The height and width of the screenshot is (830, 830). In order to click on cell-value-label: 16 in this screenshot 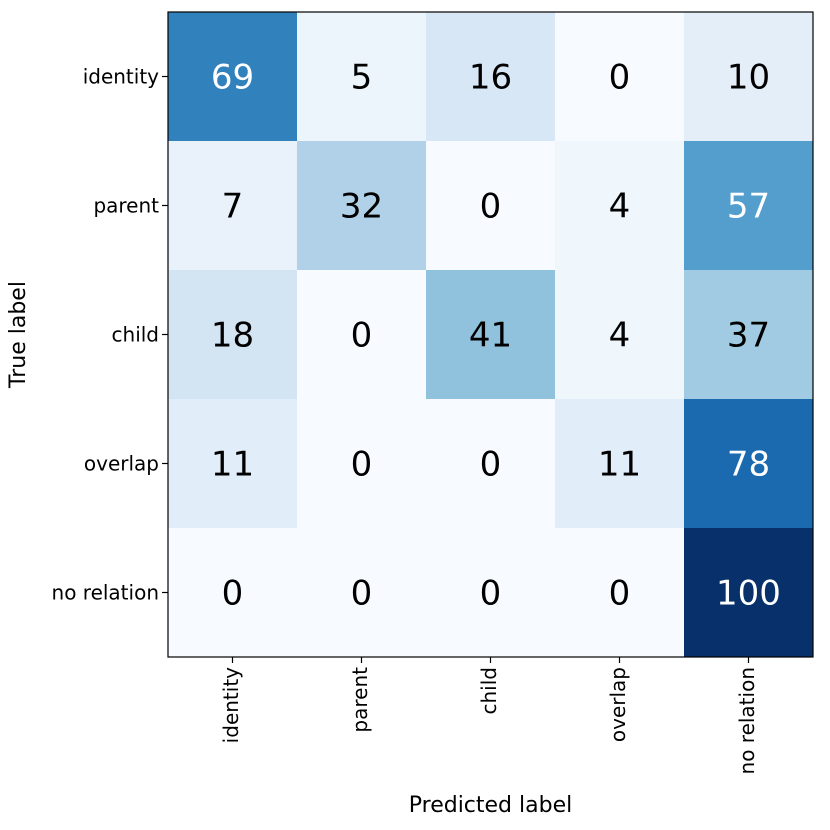, I will do `click(490, 78)`.